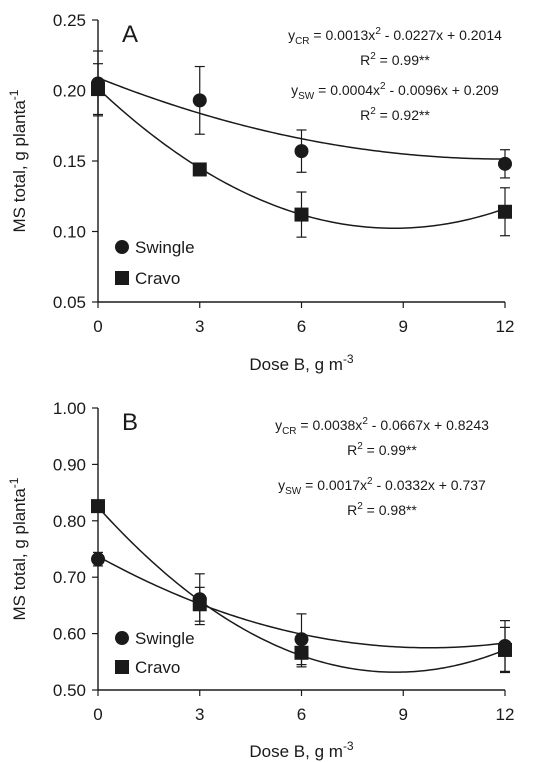 This screenshot has width=535, height=762. Describe the element at coordinates (130, 34) in the screenshot. I see `panel-label: A` at that location.